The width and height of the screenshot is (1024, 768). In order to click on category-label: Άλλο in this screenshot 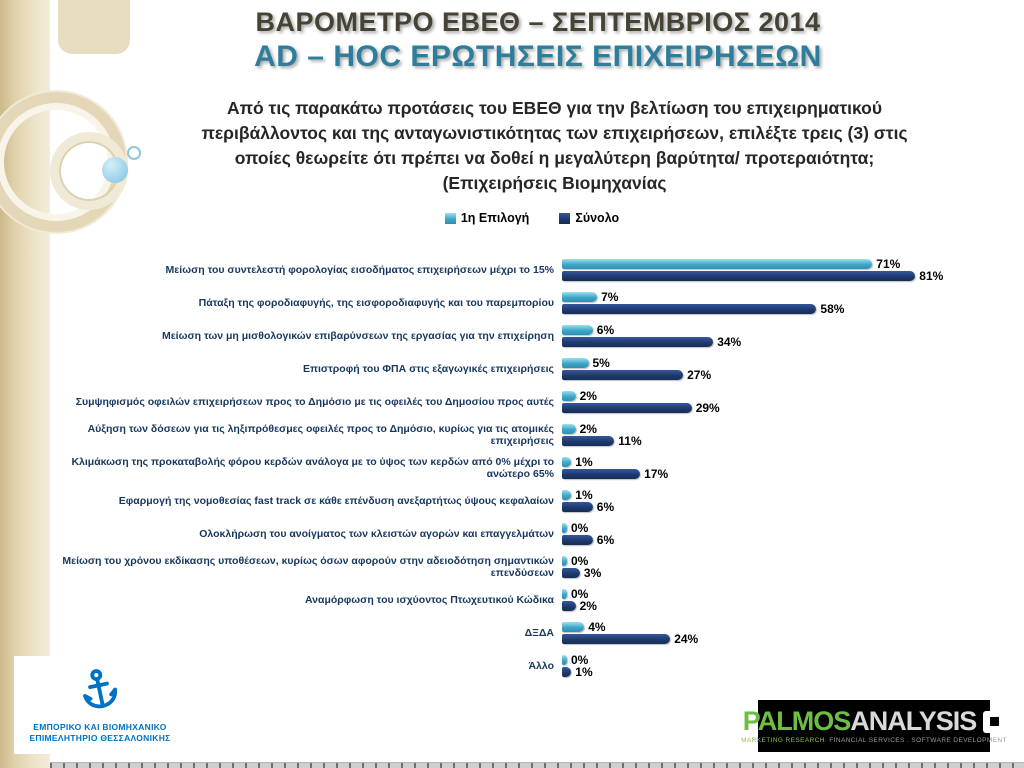, I will do `click(541, 665)`.